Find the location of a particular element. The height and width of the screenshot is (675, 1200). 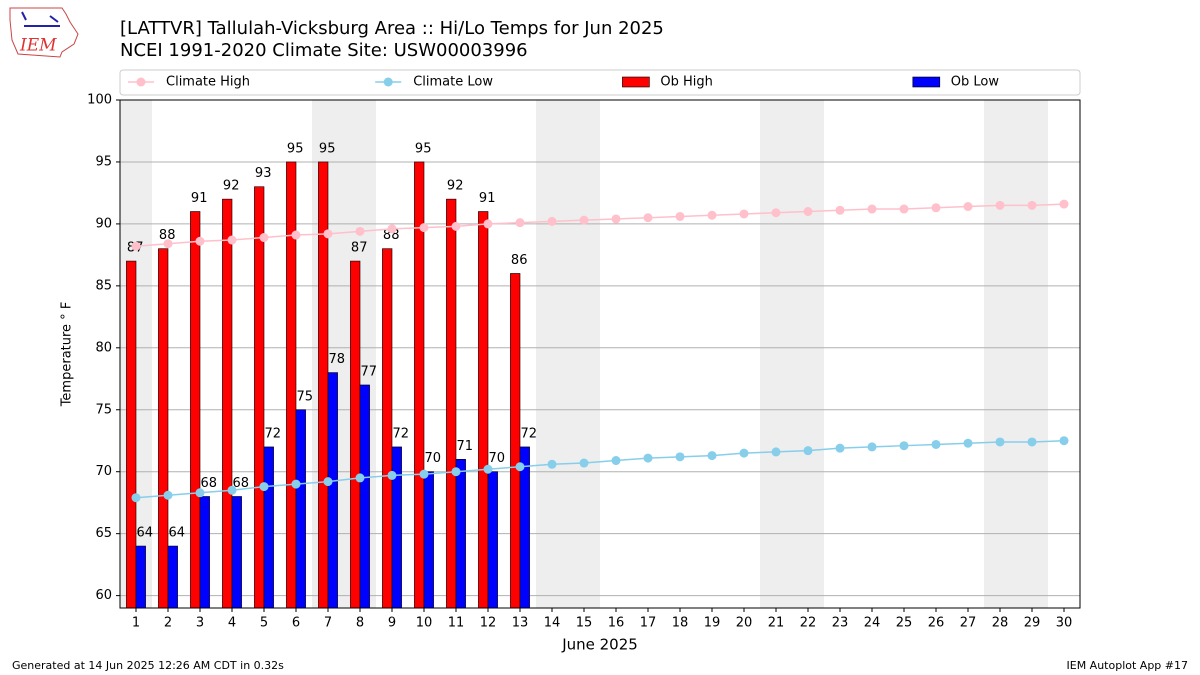

x-tick-label: 14 is located at coordinates (552, 623).